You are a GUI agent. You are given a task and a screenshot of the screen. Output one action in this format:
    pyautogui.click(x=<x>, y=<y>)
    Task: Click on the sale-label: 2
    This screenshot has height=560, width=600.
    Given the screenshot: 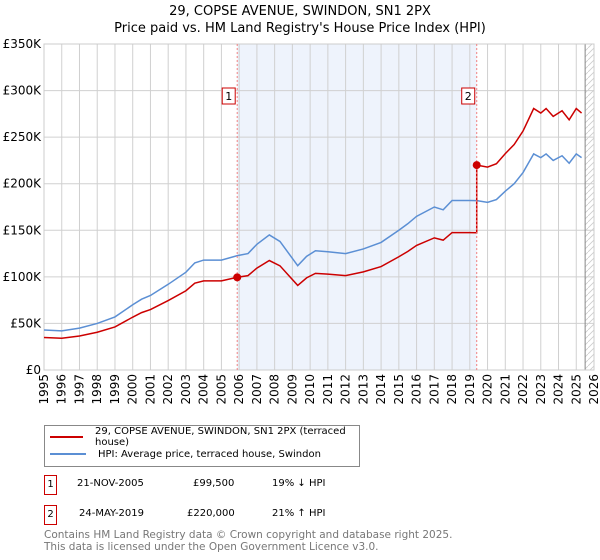 What is the action you would take?
    pyautogui.click(x=468, y=96)
    